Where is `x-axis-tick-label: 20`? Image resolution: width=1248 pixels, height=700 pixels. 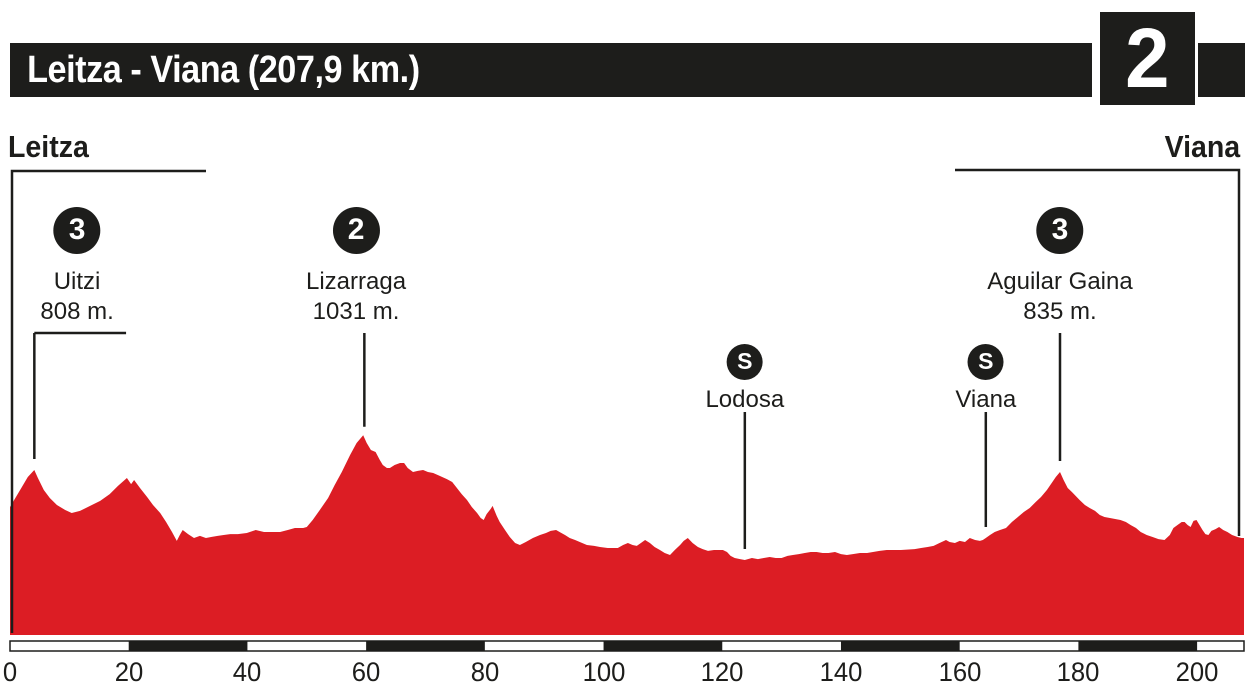
x-axis-tick-label: 20 is located at coordinates (128, 672).